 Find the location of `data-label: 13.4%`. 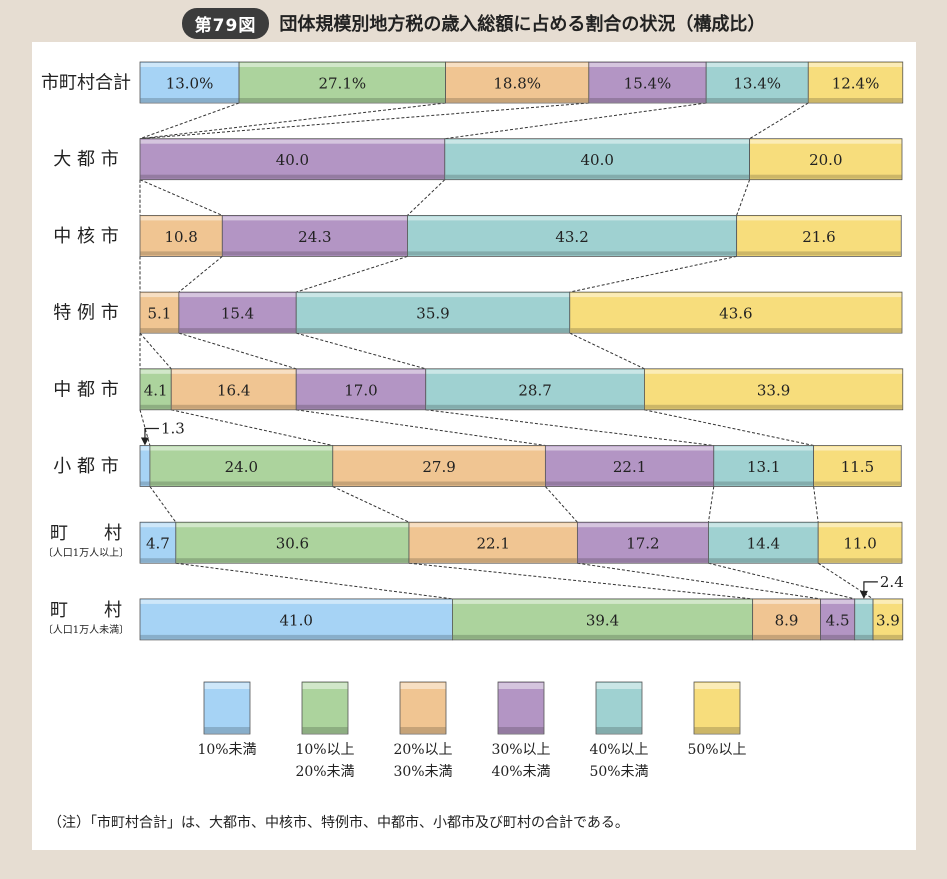

data-label: 13.4% is located at coordinates (757, 84).